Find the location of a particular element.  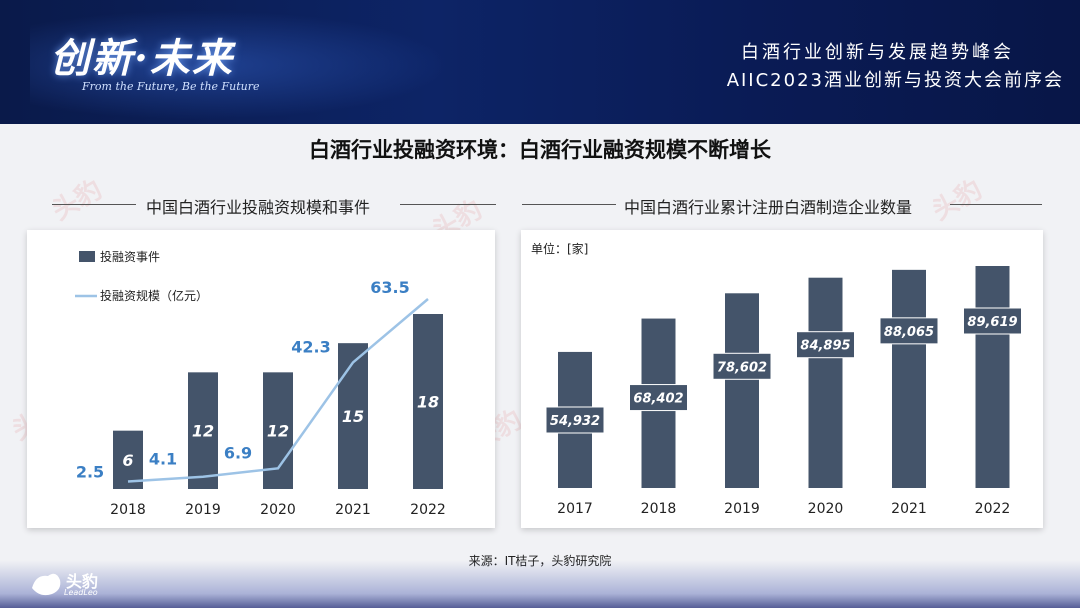

bar-label-enterprises-2022: 89,619 is located at coordinates (992, 322).